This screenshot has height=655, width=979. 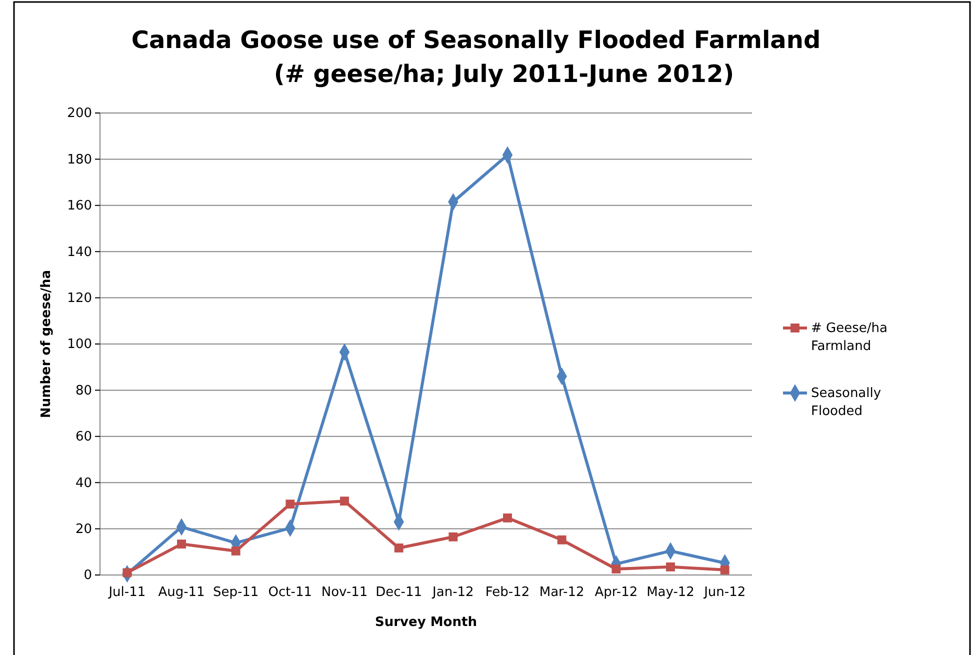 I want to click on y-tick-label: 200, so click(x=79, y=114).